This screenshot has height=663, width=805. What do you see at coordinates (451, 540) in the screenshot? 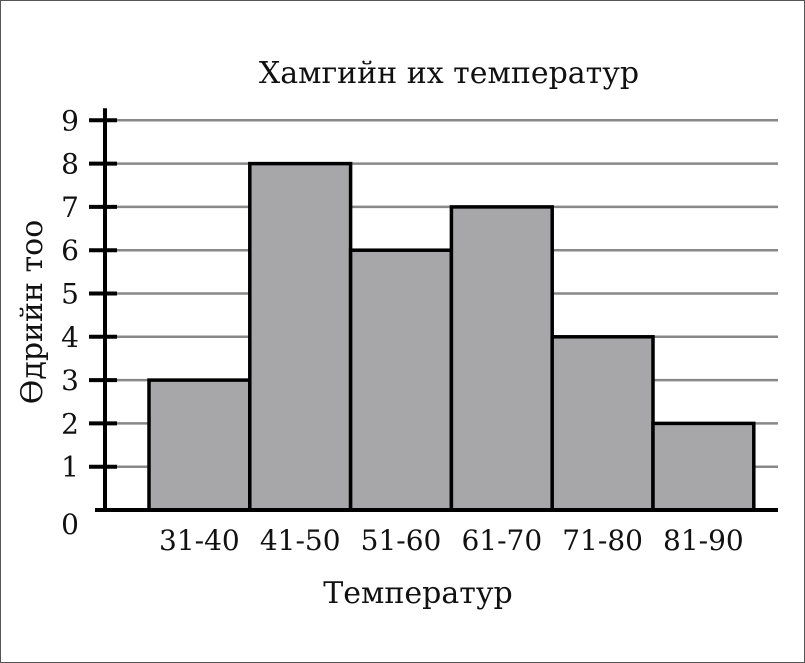
I see `x-tick-labels: 31-40 41-50 51-60 61-70 71-80 81-90` at bounding box center [451, 540].